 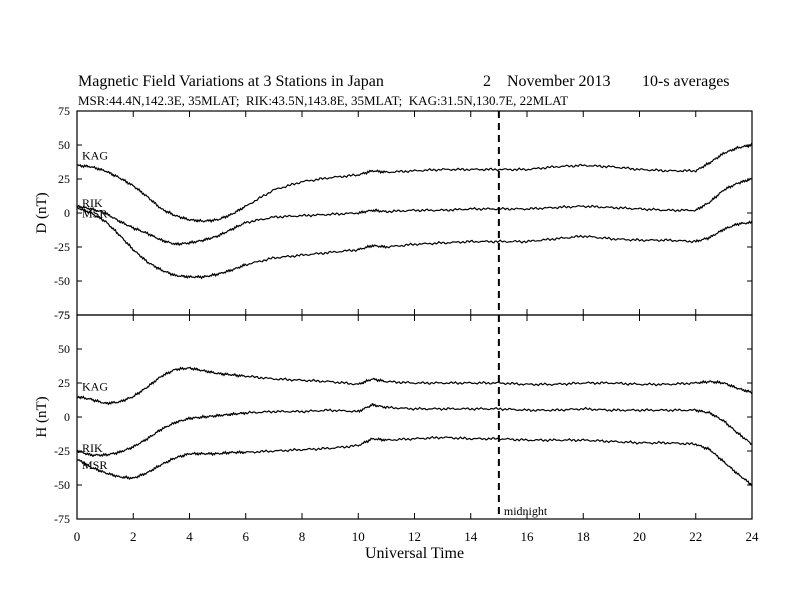 I want to click on date-month-year: November 2013, so click(x=559, y=81).